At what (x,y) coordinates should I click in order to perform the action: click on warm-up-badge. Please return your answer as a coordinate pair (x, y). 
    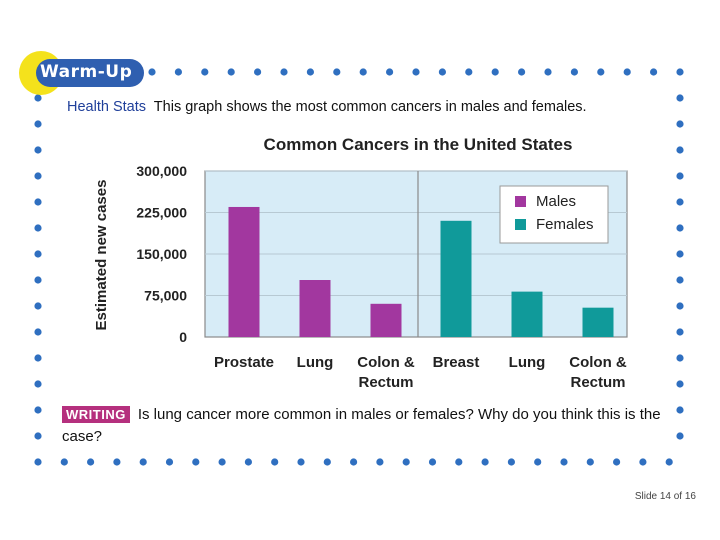
    Looking at the image, I should click on (81, 73).